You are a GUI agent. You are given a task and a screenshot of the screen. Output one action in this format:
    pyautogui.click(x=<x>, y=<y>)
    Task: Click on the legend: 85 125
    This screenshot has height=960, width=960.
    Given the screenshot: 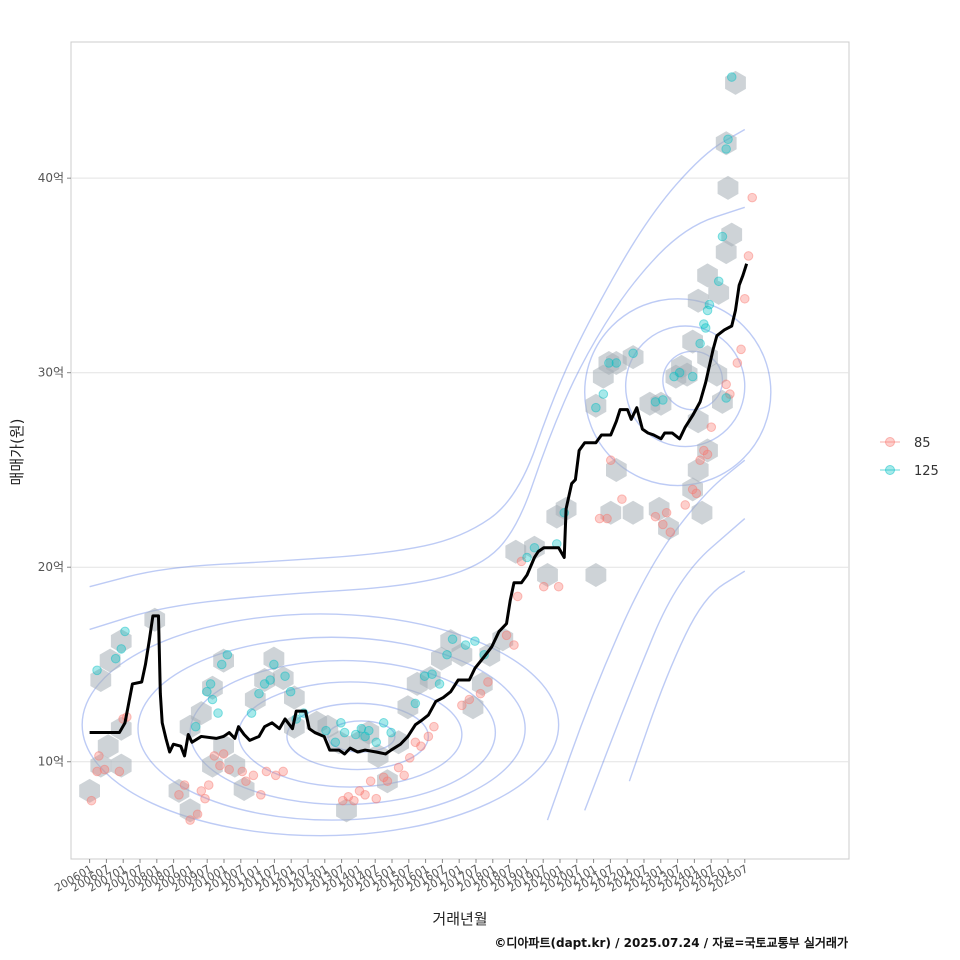 What is the action you would take?
    pyautogui.click(x=909, y=457)
    